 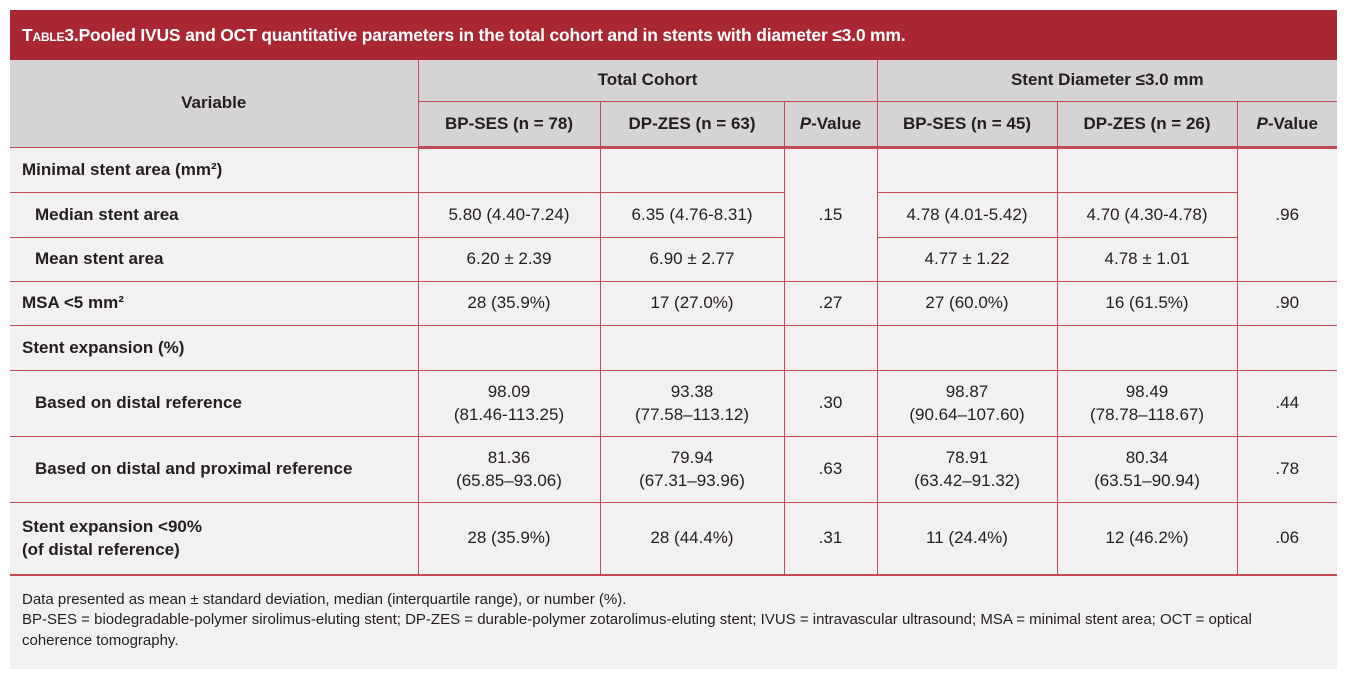 I want to click on cell-pvalue-total-msa: .15, so click(x=830, y=214).